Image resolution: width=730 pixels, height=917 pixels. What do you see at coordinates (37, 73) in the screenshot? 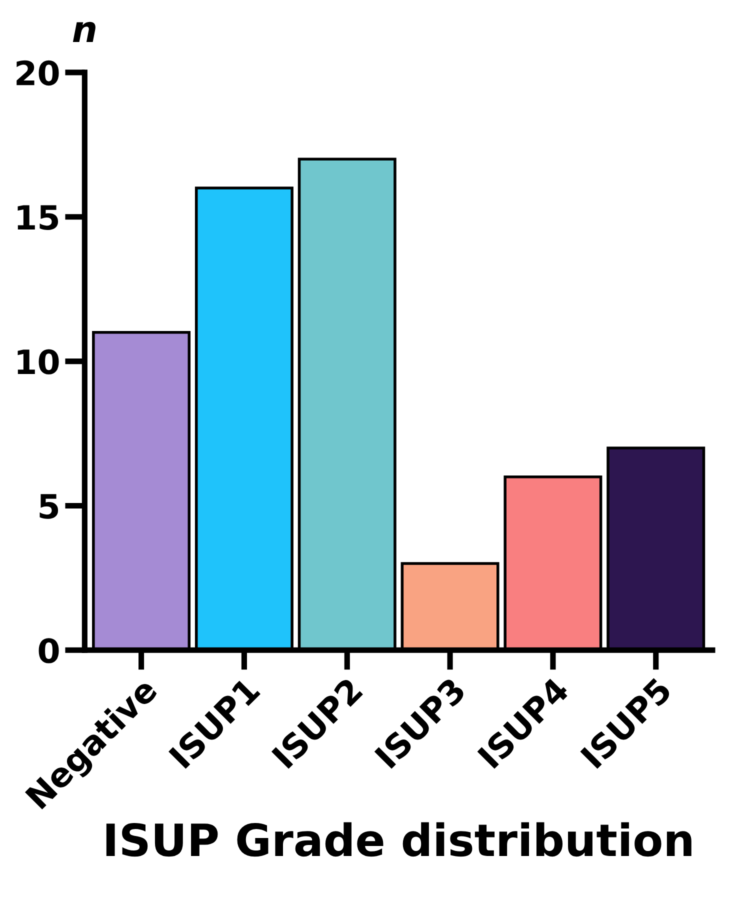
I see `y-tick-label: 20` at bounding box center [37, 73].